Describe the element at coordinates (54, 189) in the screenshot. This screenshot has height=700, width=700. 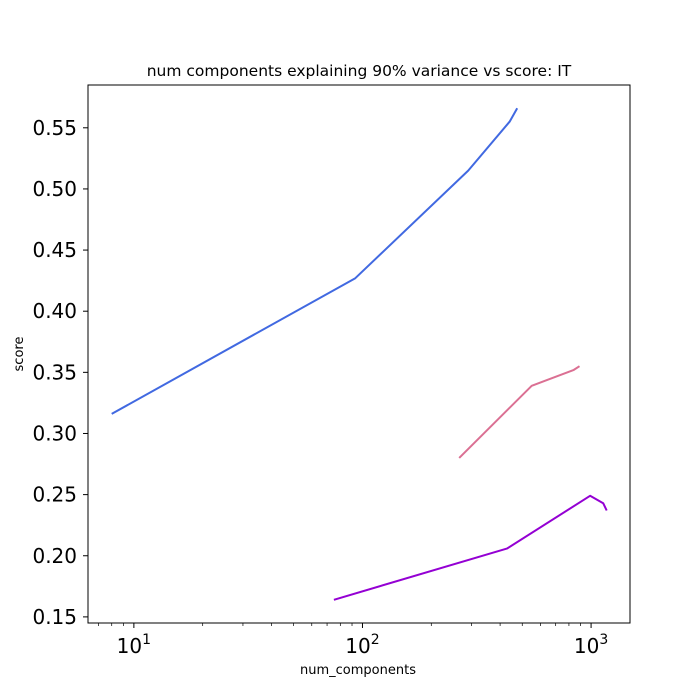
I see `y-tick-label: 0.50` at that location.